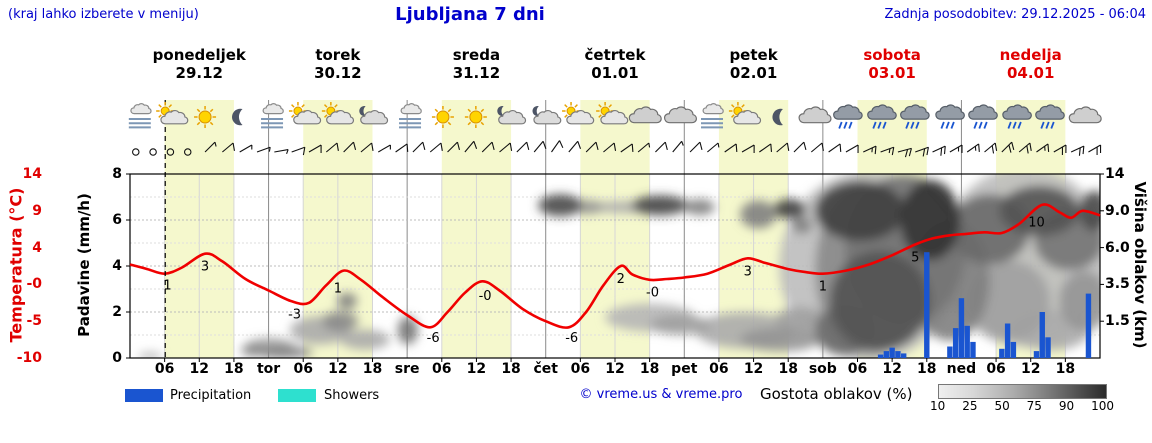 Image resolution: width=1152 pixels, height=443 pixels. Describe the element at coordinates (661, 394) in the screenshot. I see `credit-link: © vreme.us & vreme.pro` at that location.